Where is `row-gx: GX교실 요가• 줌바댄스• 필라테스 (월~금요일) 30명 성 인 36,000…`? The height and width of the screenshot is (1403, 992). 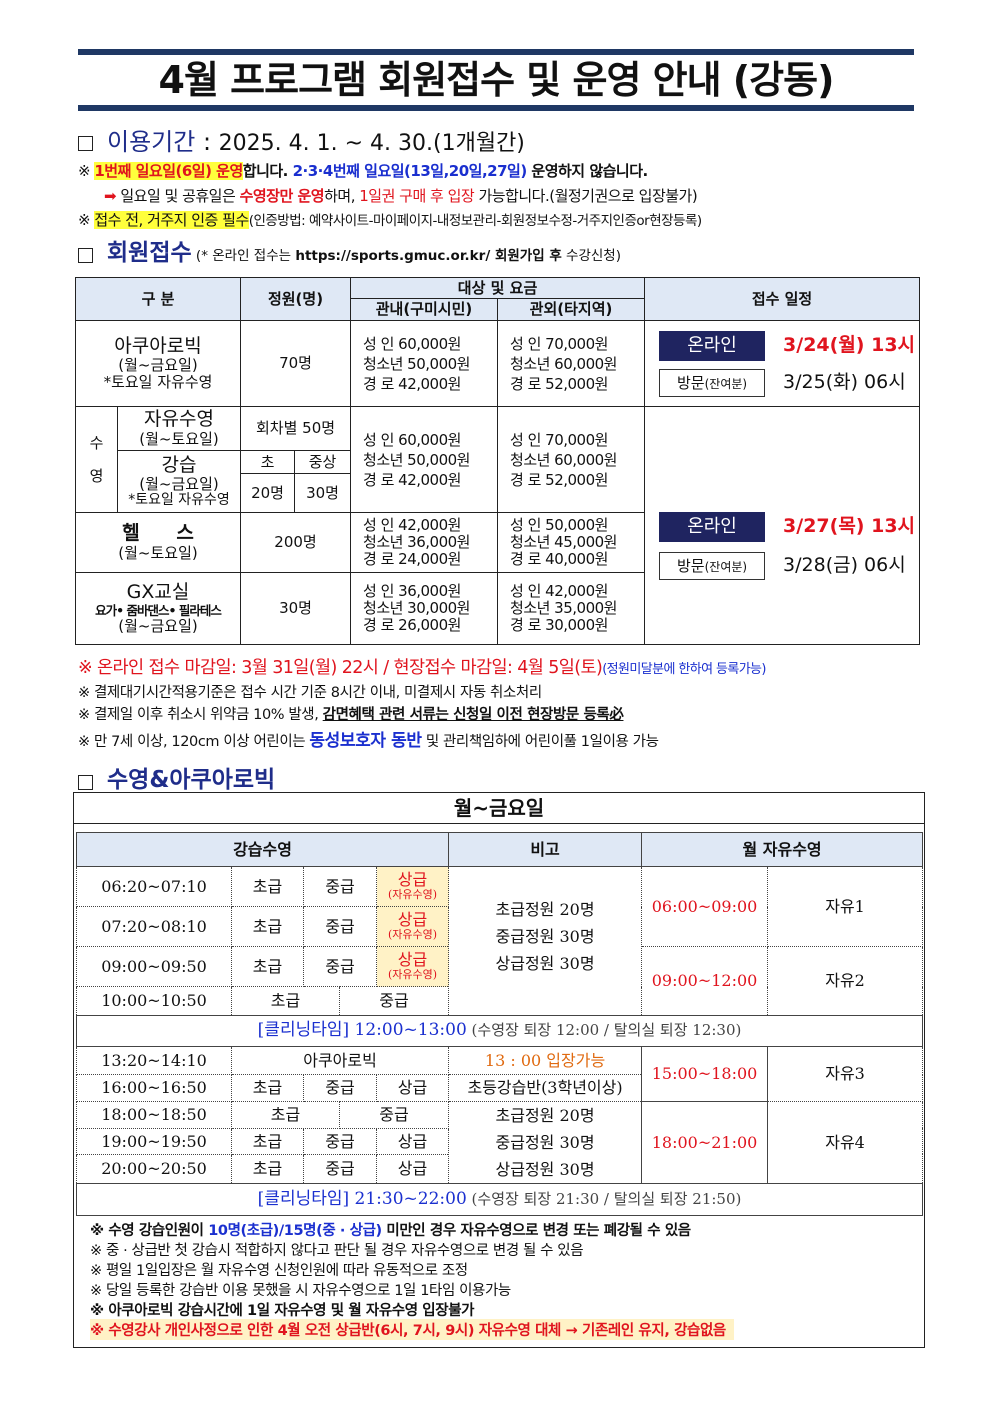
row-gx: GX교실 요가• 줌바댄스• 필라테스 (월~금요일) 30명 성 인 36,000… is located at coordinates (497, 608).